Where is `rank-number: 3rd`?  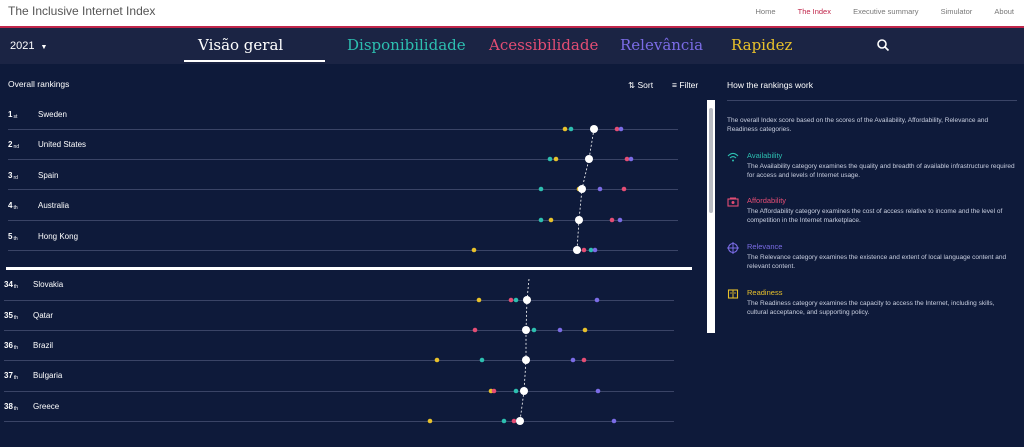 rank-number: 3rd is located at coordinates (13, 176).